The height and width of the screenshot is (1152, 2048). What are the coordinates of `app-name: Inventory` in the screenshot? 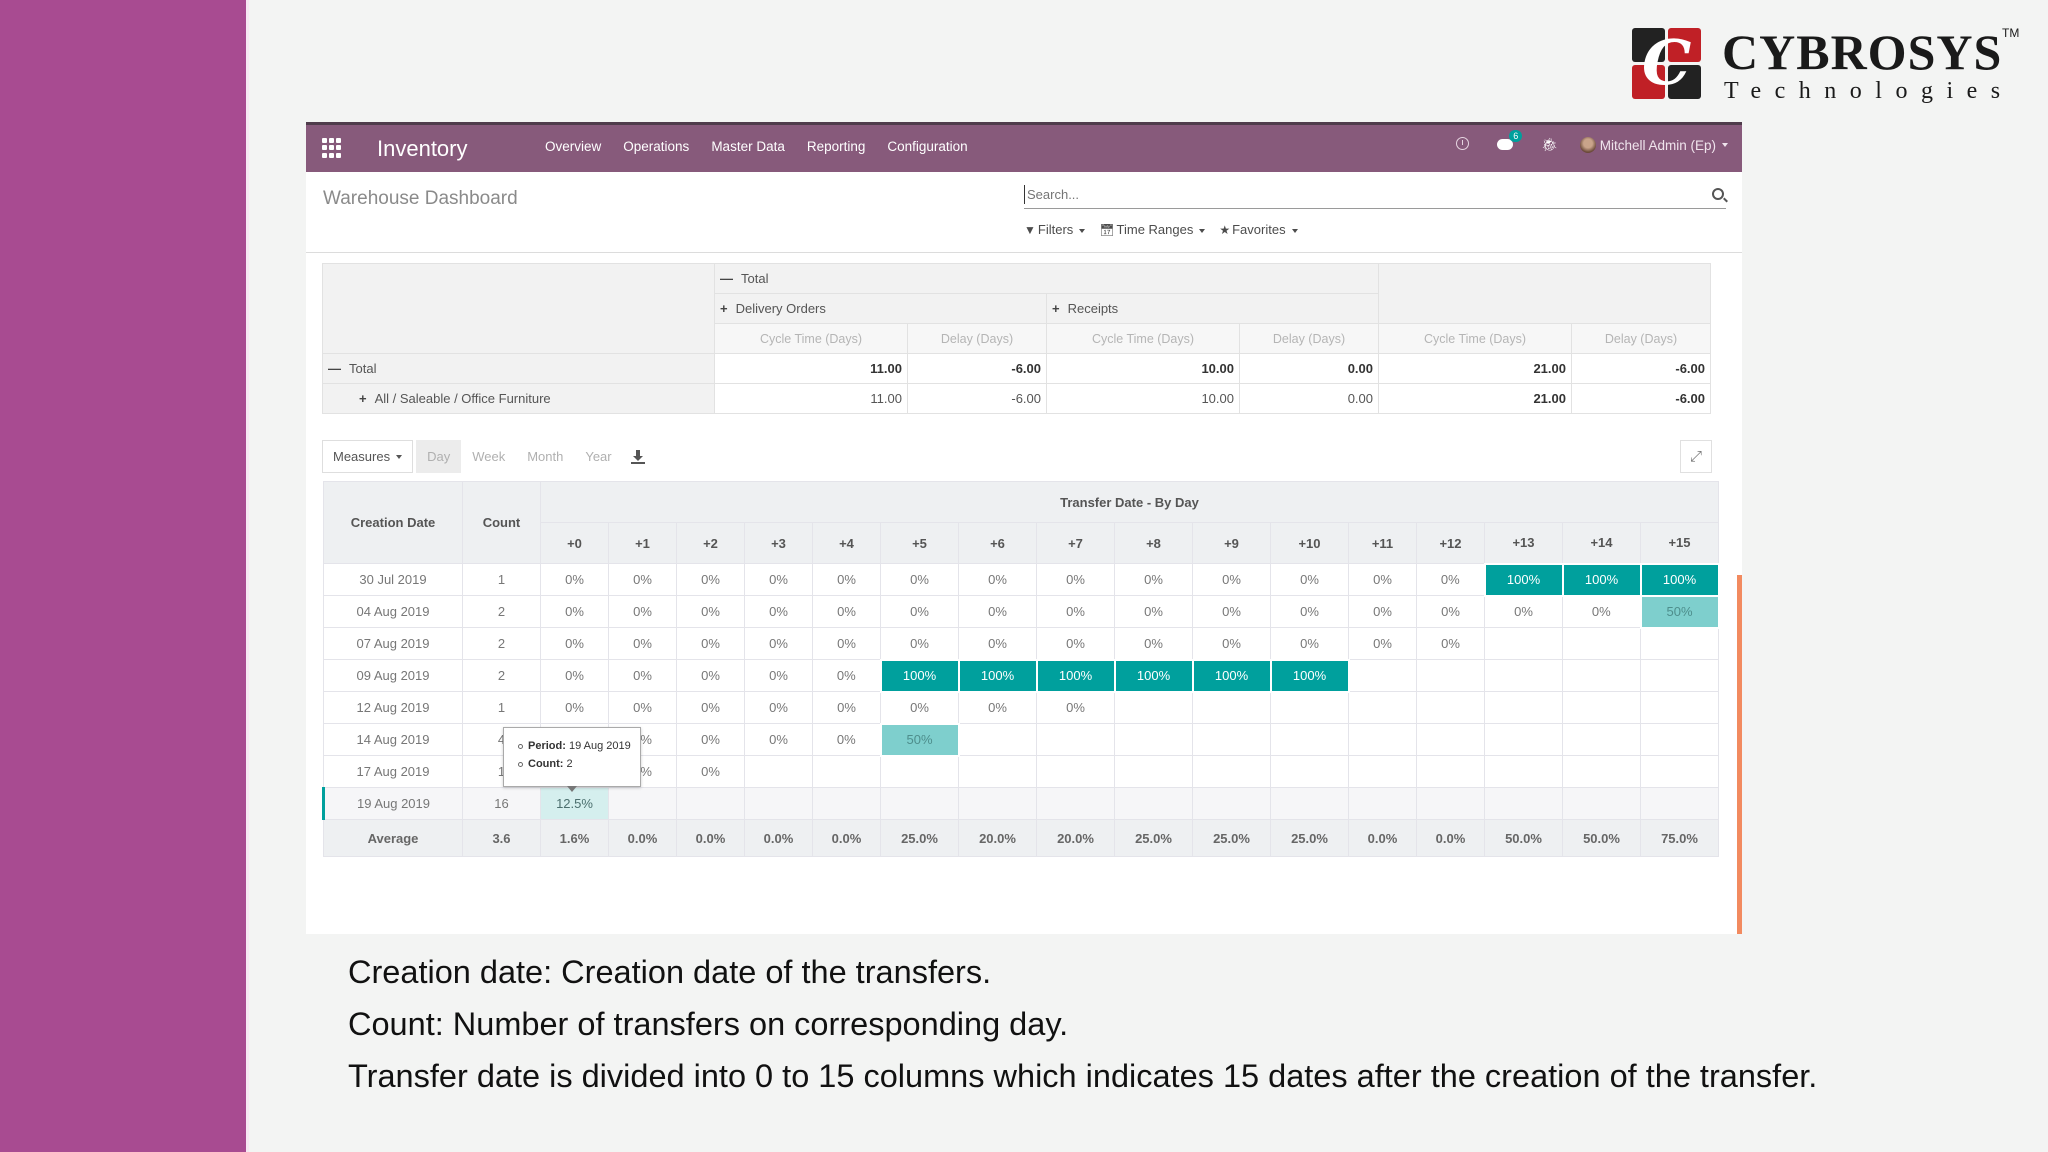 It's located at (422, 148).